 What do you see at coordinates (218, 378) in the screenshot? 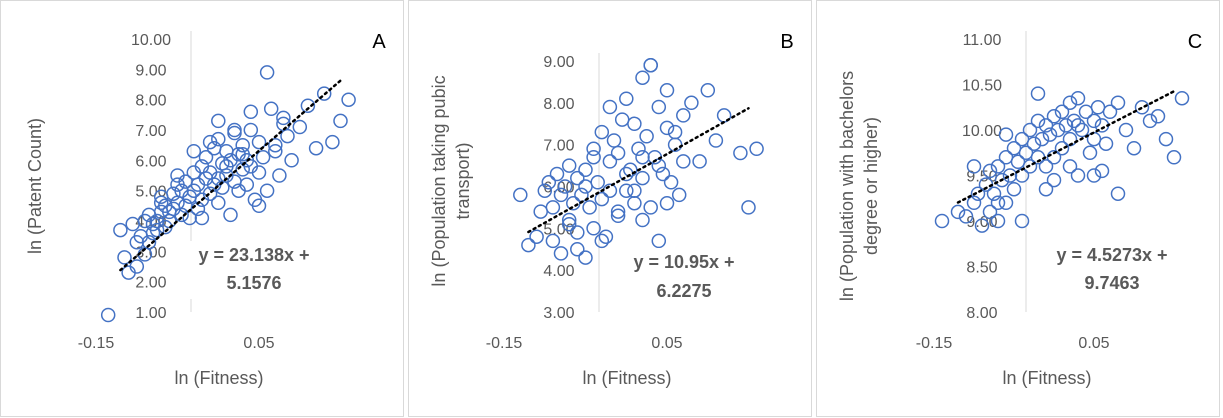
I see `x-axis-title: ln (Fitness)` at bounding box center [218, 378].